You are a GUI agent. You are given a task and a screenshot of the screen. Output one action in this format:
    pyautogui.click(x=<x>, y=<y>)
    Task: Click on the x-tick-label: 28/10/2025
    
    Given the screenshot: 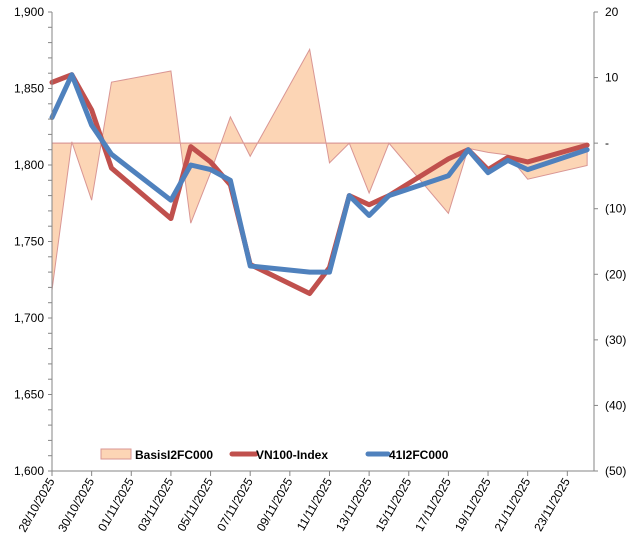 What is the action you would take?
    pyautogui.click(x=36, y=504)
    